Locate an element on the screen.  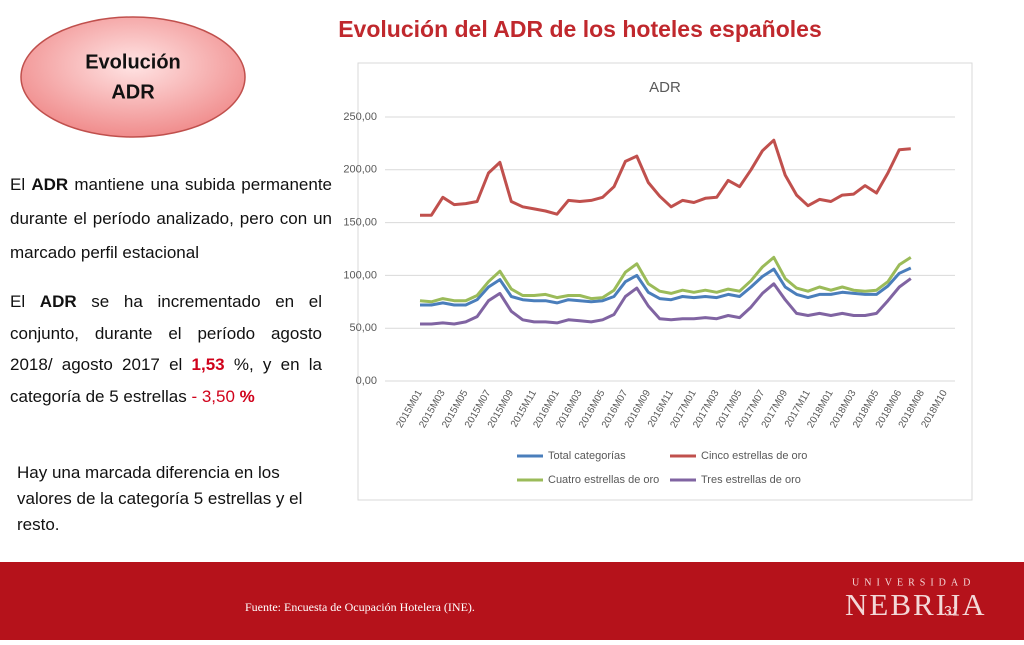
page-number: 31 is located at coordinates (952, 611).